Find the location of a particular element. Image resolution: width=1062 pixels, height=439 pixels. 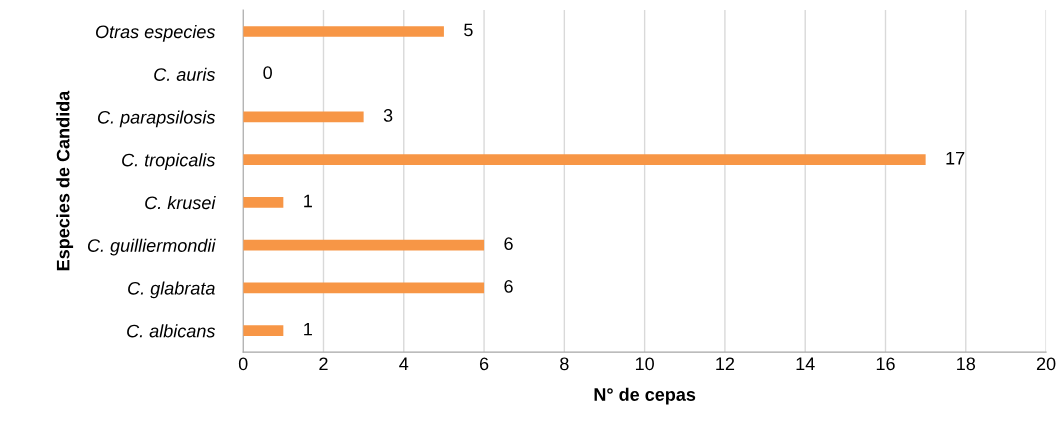

x-axis-title: N° de cepas is located at coordinates (645, 396).